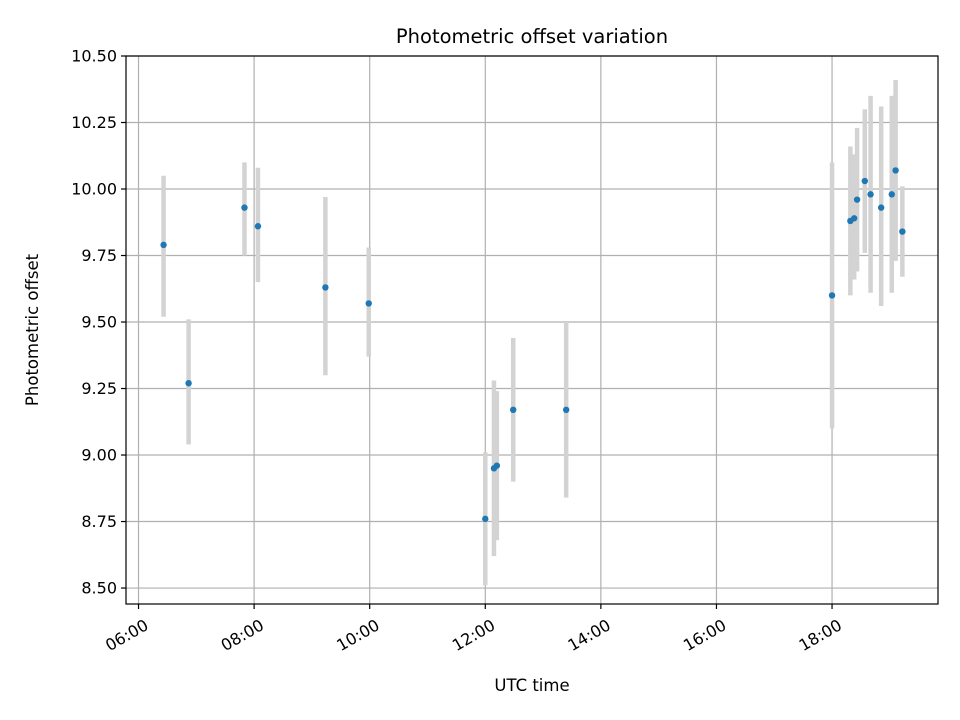 The width and height of the screenshot is (960, 720). Describe the element at coordinates (531, 685) in the screenshot. I see `x-axis-label: UTC time` at that location.